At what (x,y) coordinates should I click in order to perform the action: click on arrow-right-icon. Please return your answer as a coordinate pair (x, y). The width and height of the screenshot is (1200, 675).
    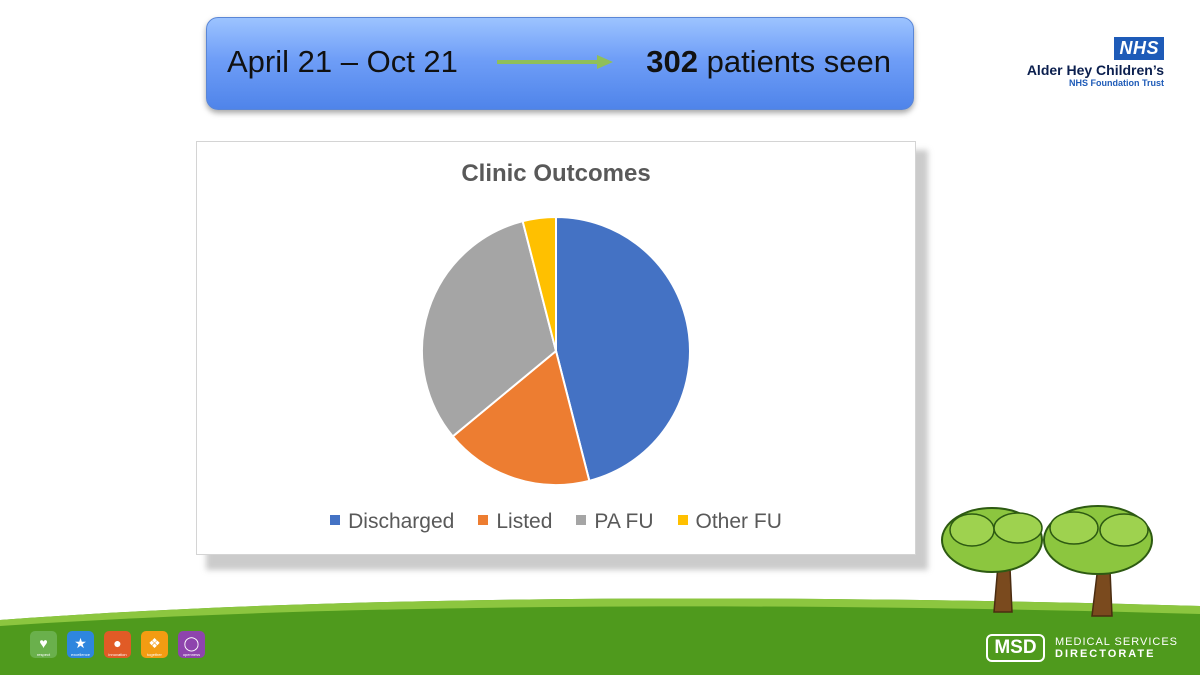
    Looking at the image, I should click on (555, 62).